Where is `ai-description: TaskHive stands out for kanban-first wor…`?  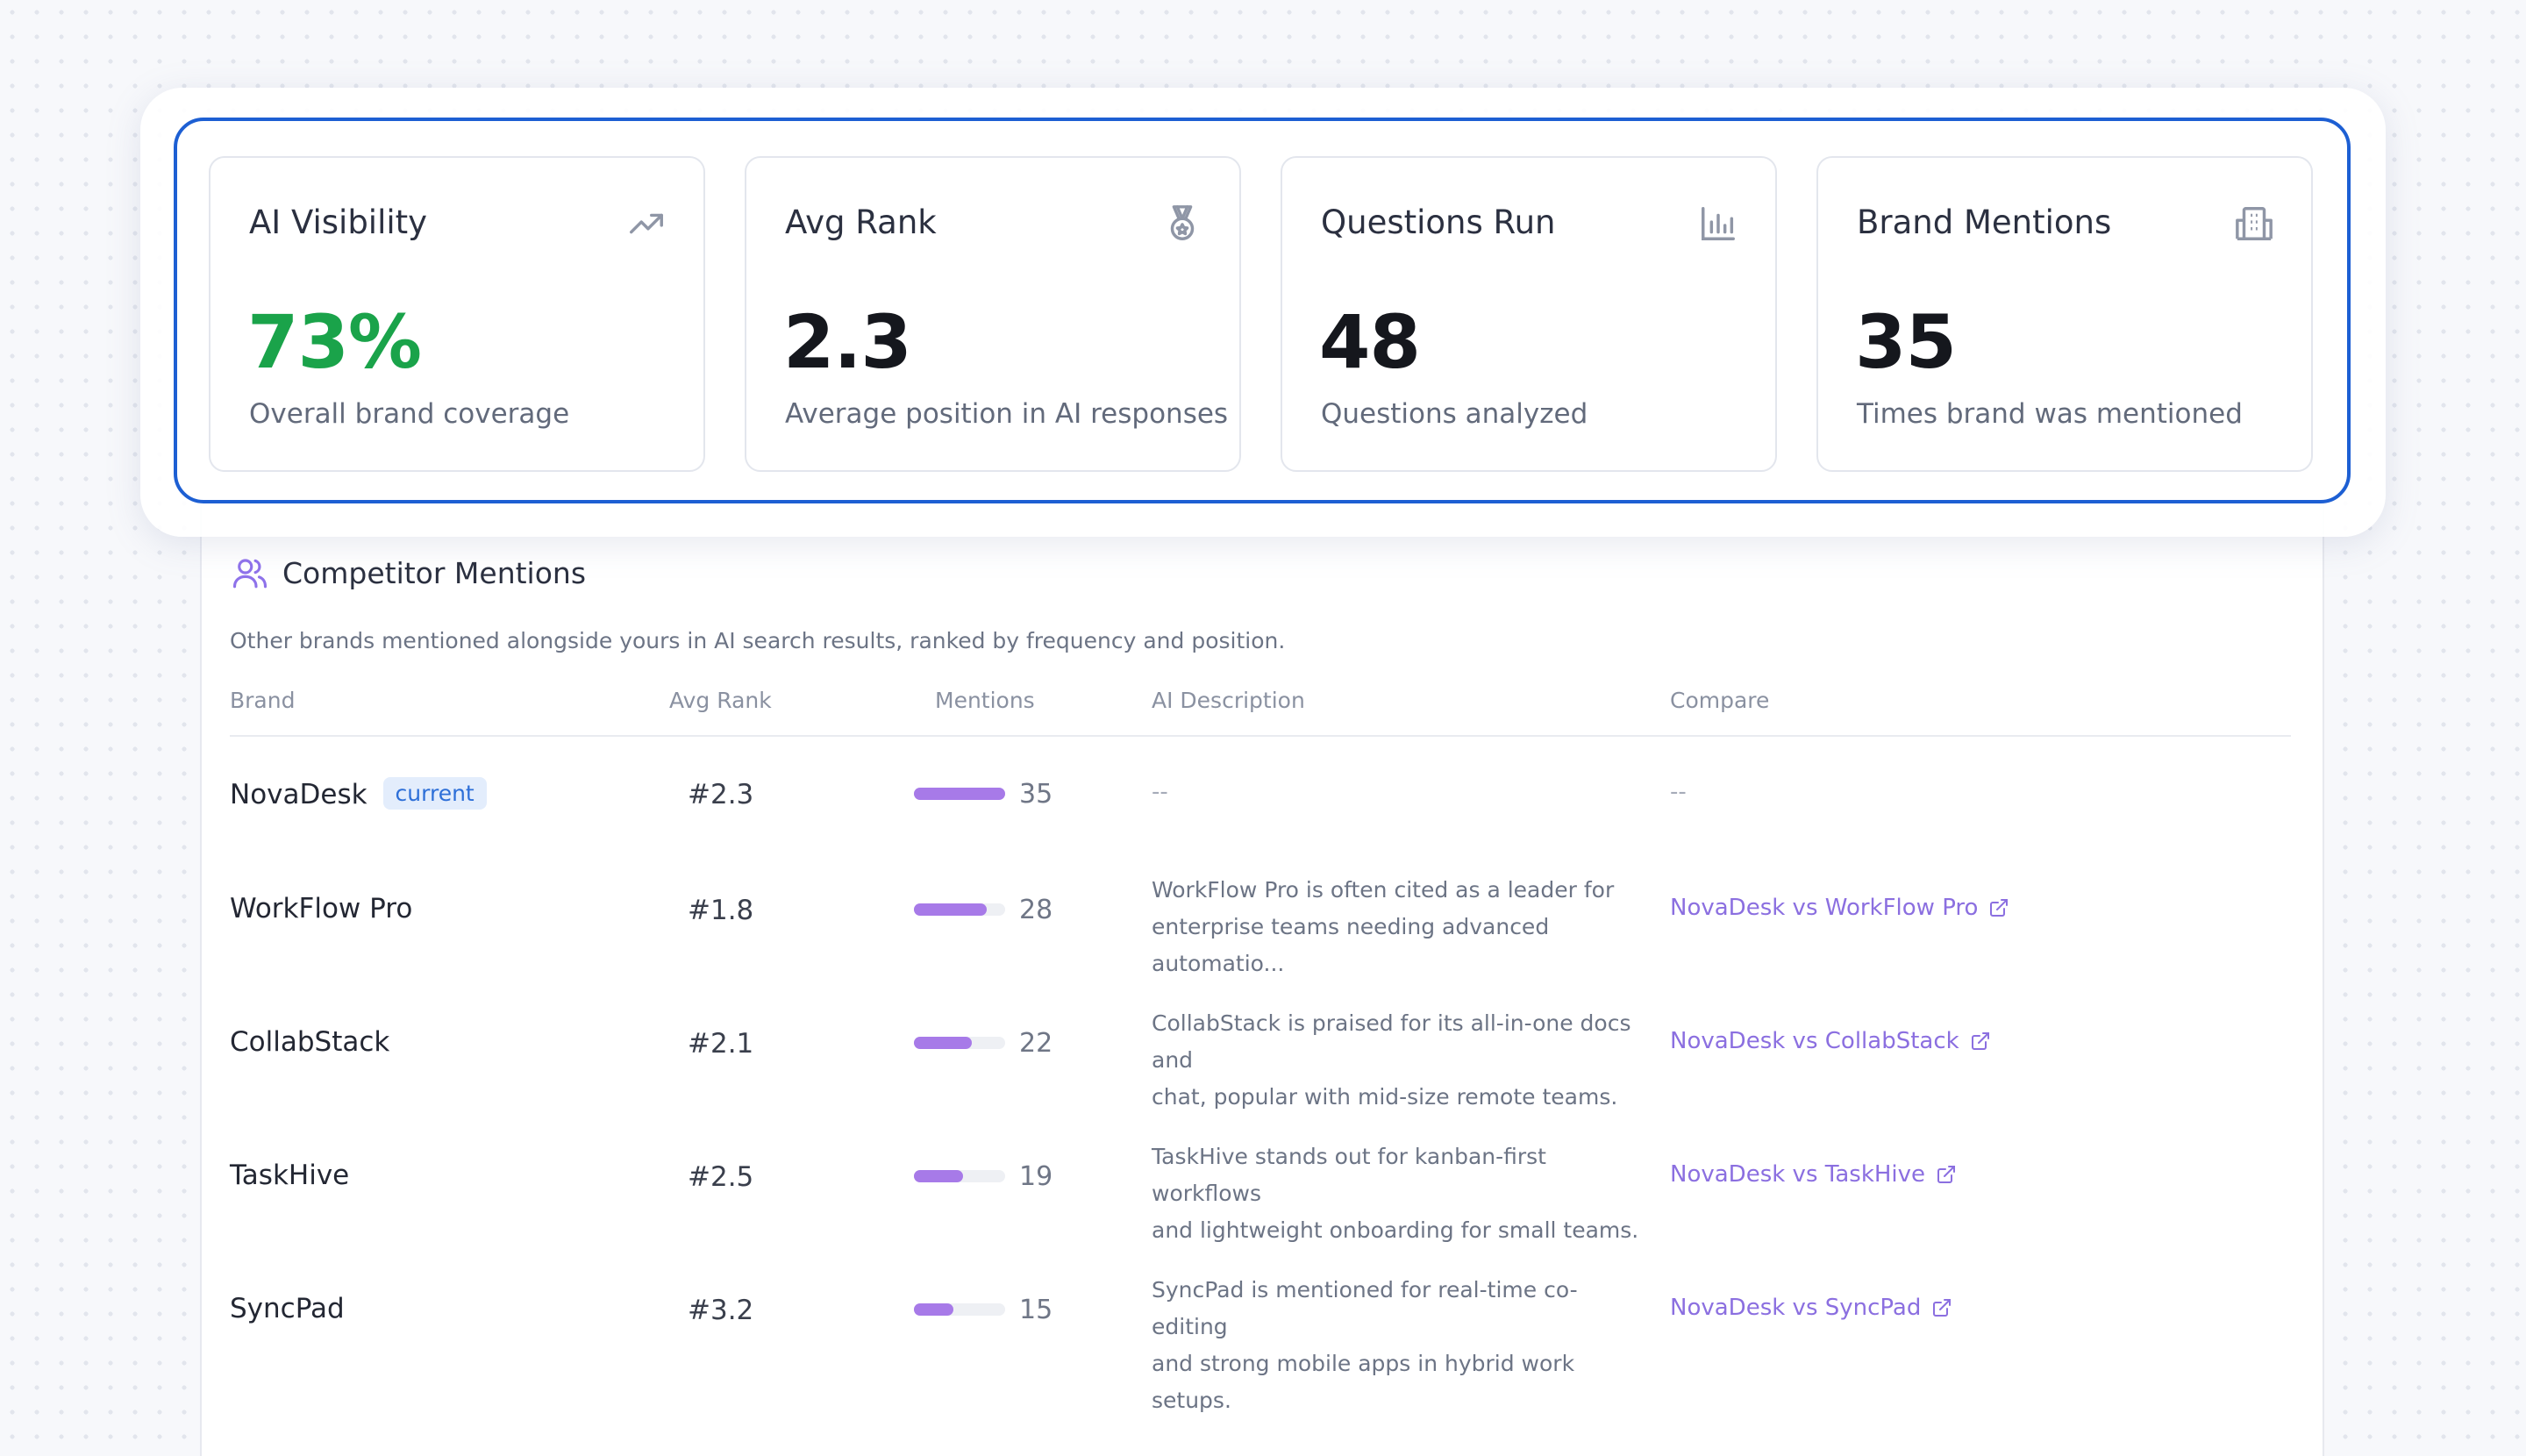 ai-description: TaskHive stands out for kanban-first wor… is located at coordinates (1402, 1193).